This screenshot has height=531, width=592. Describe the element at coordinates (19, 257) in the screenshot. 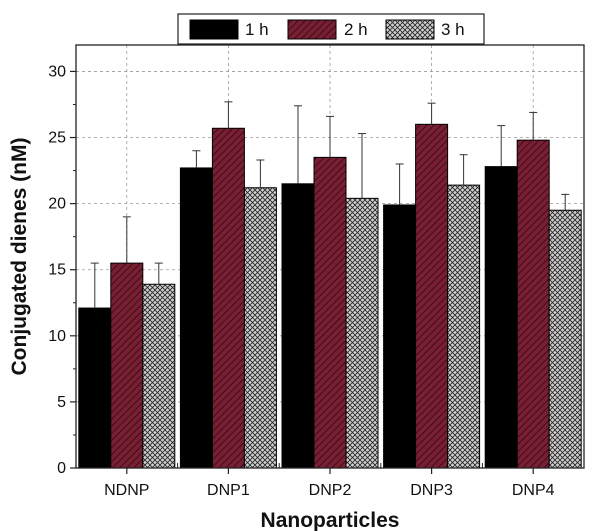

I see `y-axis-title: Conjugated dienes (nM)` at that location.